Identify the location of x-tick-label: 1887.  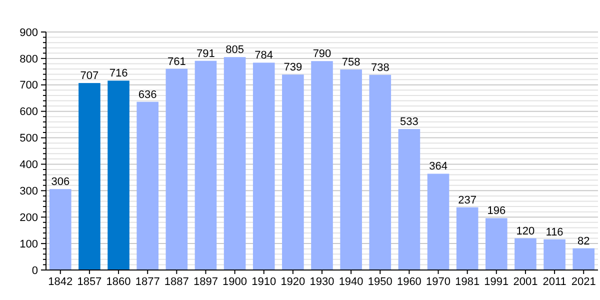
(176, 282).